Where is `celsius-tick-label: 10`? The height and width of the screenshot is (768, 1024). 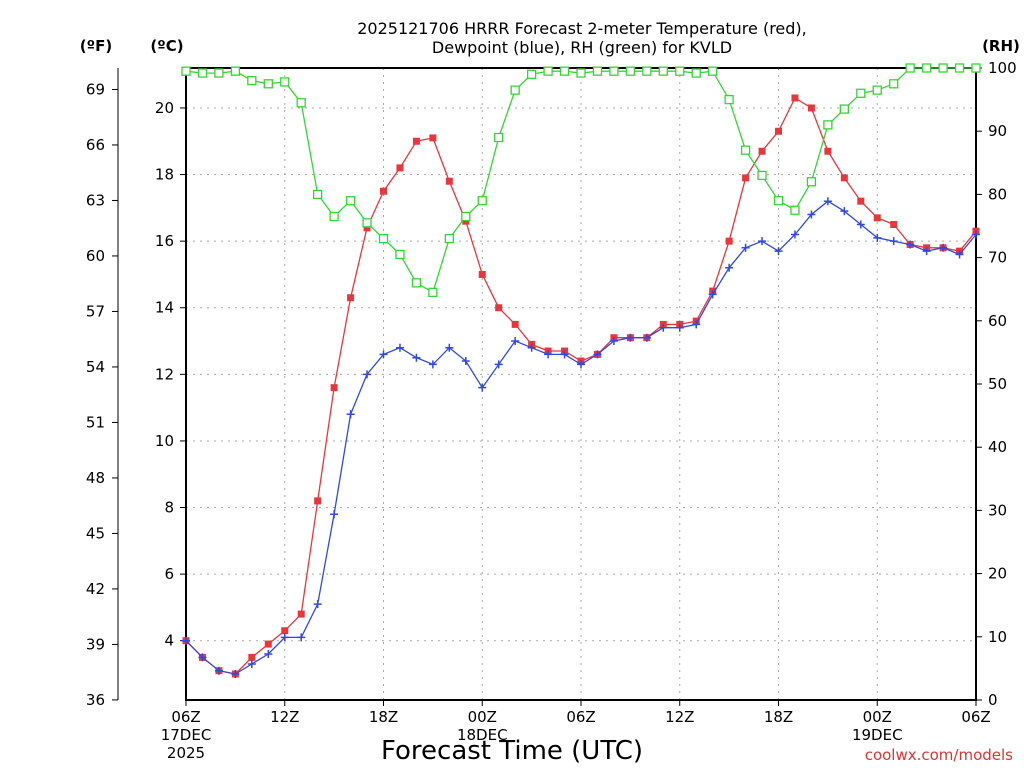
celsius-tick-label: 10 is located at coordinates (164, 441).